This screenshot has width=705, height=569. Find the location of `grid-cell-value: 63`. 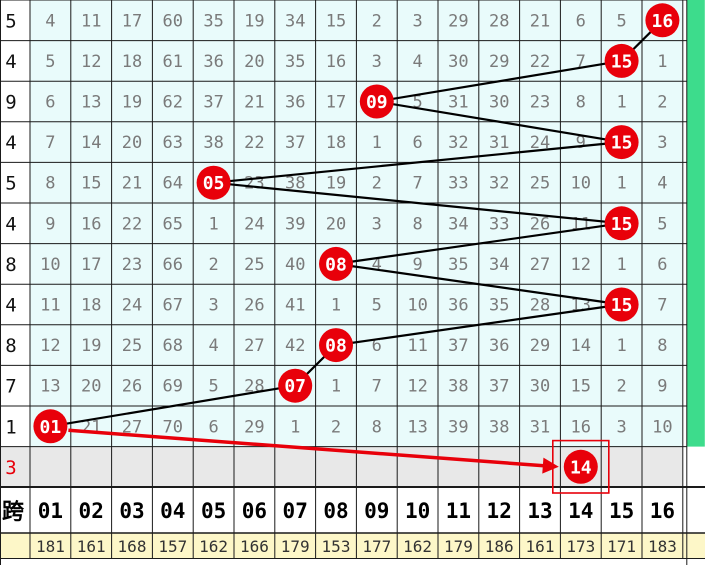

grid-cell-value: 63 is located at coordinates (173, 143).